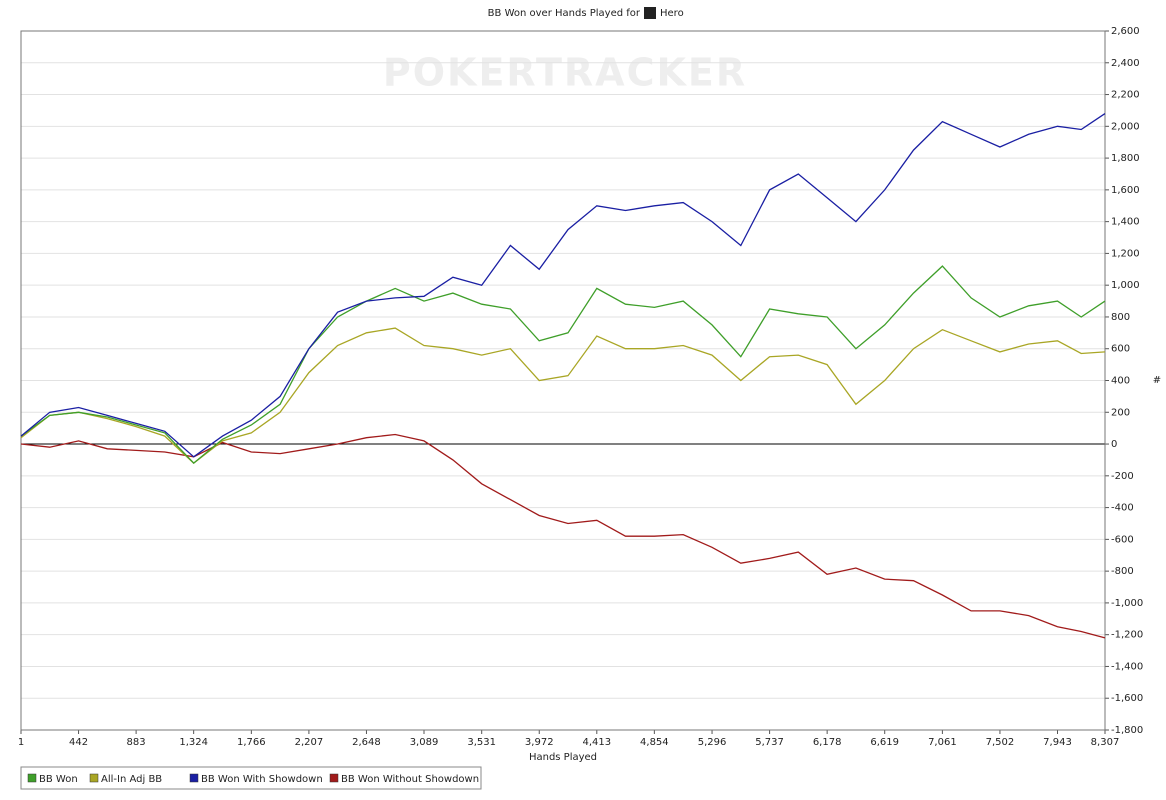 This screenshot has height=800, width=1166. I want to click on x-tick-label: 2,207, so click(309, 742).